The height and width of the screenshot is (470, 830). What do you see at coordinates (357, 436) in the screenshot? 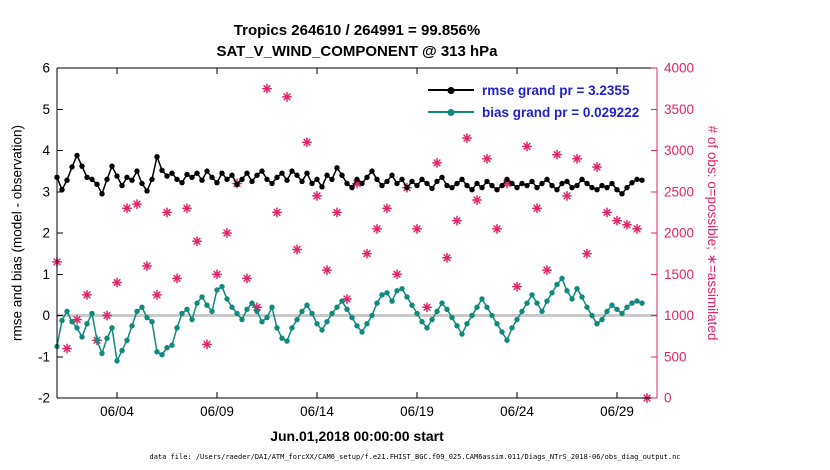
I see `x-axis-label: Jun.01,2018 00:00:00 start` at bounding box center [357, 436].